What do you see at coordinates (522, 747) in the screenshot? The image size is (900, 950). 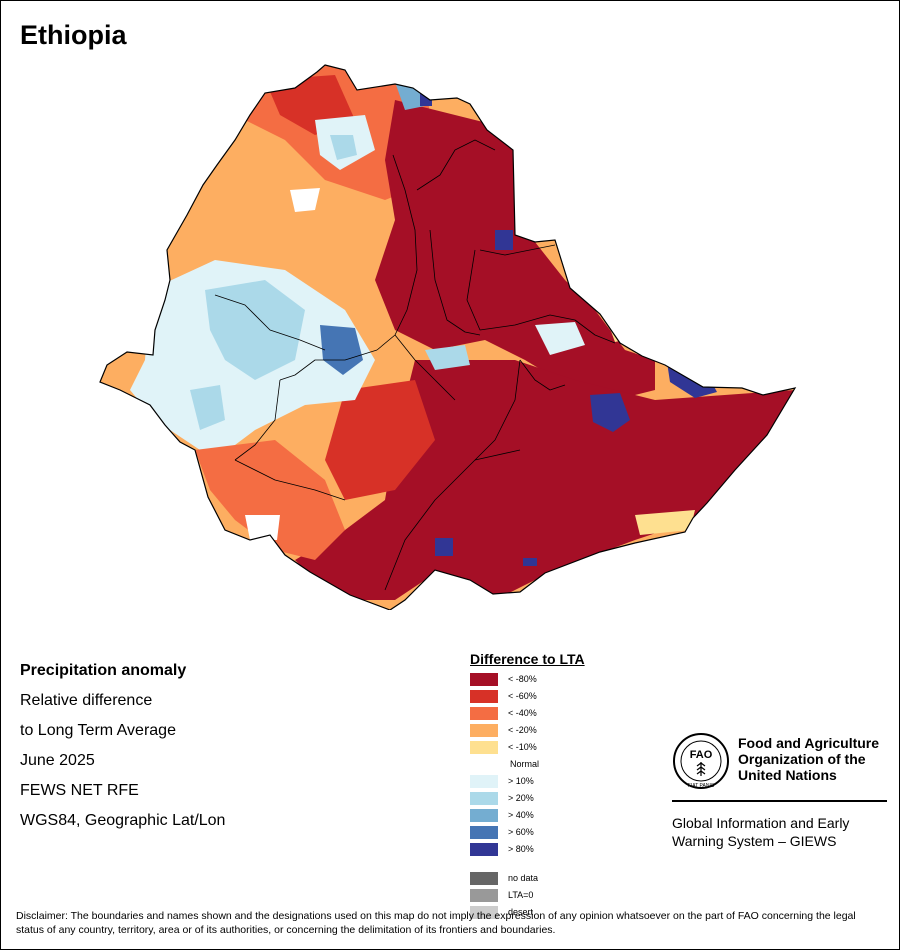 I see `legend-label: < -10%` at bounding box center [522, 747].